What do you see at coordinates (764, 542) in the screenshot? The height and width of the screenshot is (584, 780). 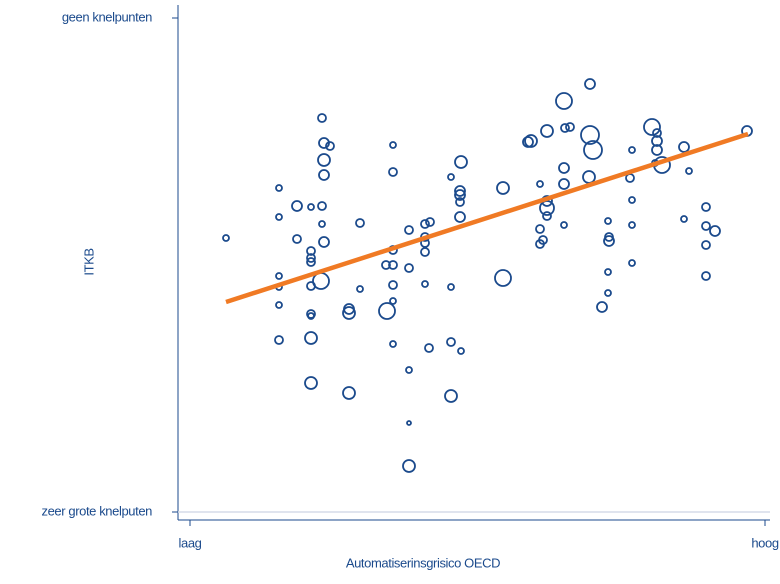 I see `x-tick-label: hoog` at bounding box center [764, 542].